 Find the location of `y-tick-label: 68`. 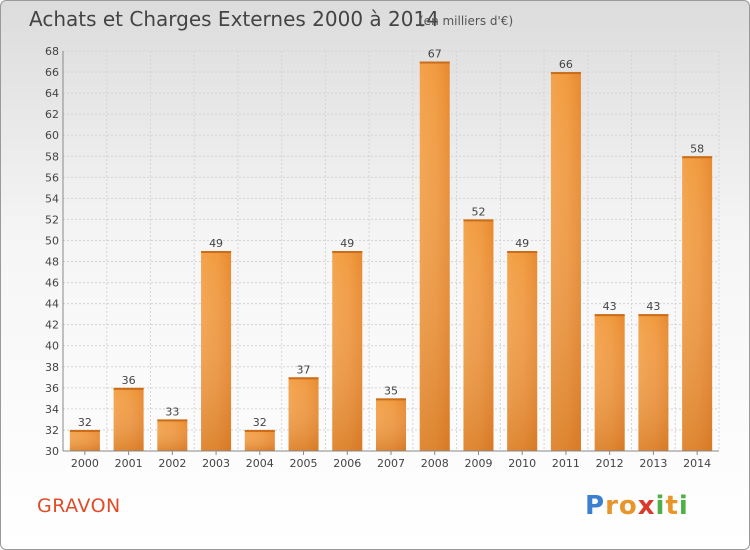

y-tick-label: 68 is located at coordinates (52, 51).